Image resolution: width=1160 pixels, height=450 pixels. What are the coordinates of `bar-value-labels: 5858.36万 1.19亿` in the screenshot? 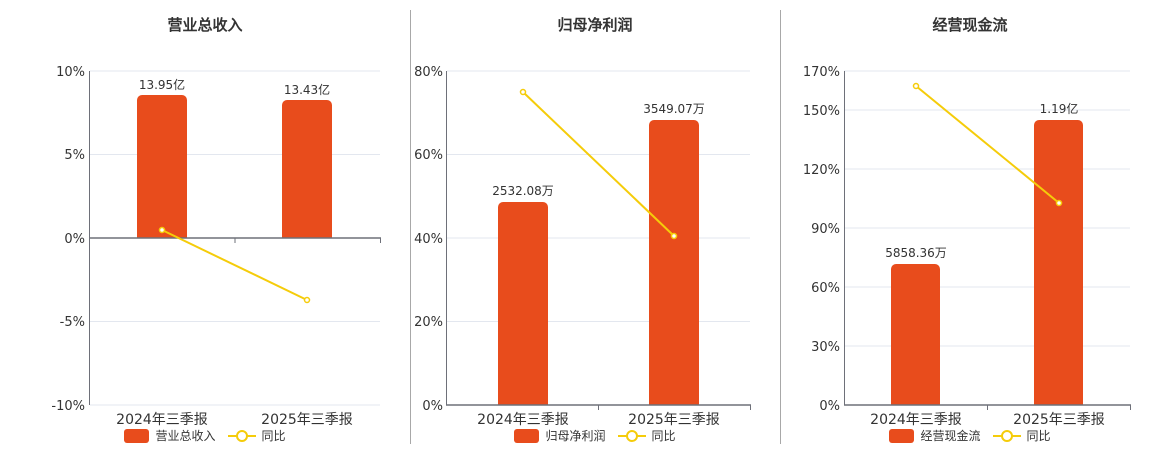 It's located at (981, 180).